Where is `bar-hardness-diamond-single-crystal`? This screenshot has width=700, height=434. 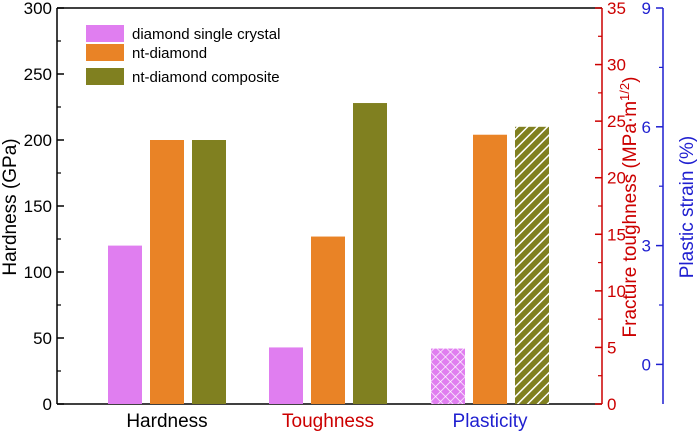 bar-hardness-diamond-single-crystal is located at coordinates (125, 324).